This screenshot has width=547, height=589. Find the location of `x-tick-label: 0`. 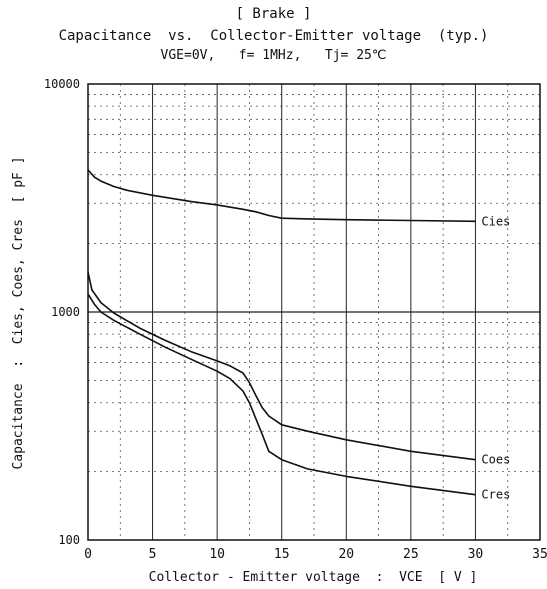

x-tick-label: 0 is located at coordinates (88, 554).